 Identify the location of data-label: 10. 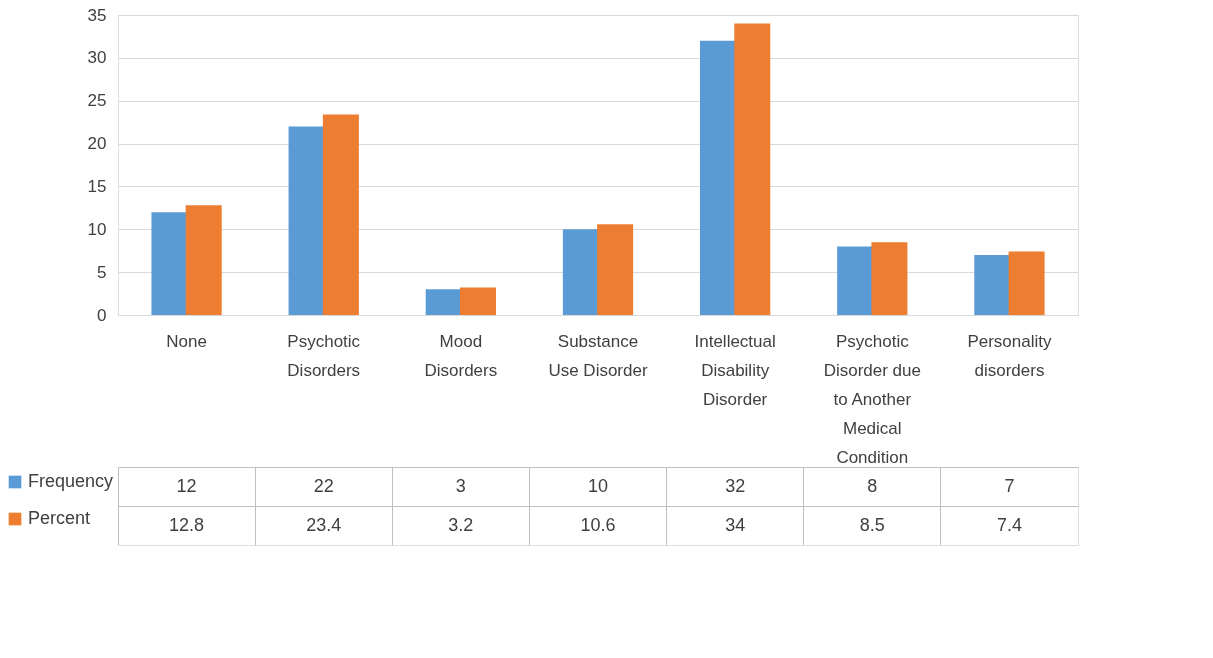
(598, 485).